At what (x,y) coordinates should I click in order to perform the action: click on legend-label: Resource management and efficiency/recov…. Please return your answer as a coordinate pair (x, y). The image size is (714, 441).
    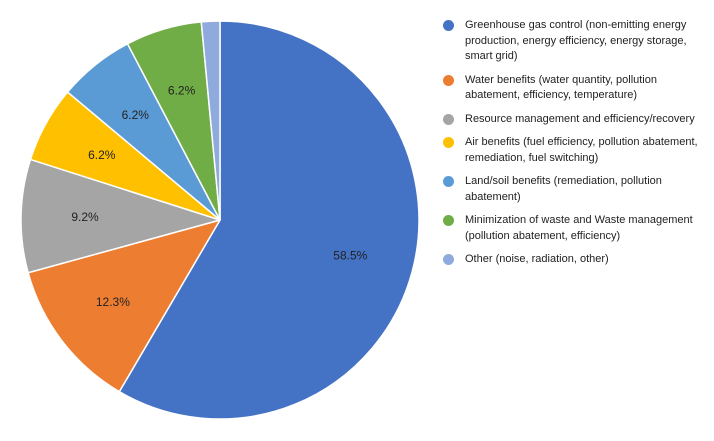
    Looking at the image, I should click on (580, 118).